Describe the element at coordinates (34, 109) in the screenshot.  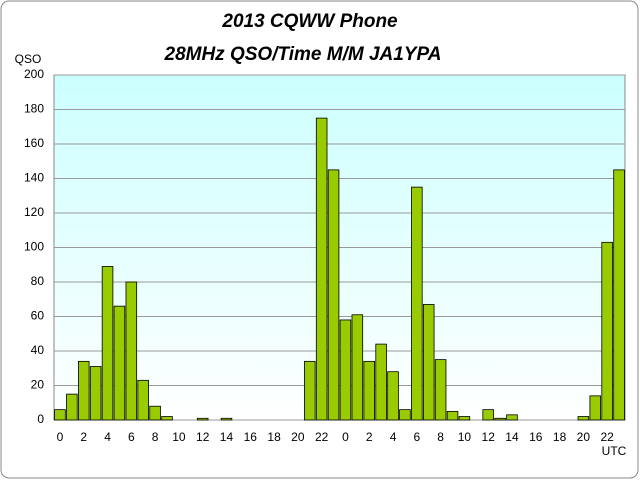
I see `y-tick-label: 180` at that location.